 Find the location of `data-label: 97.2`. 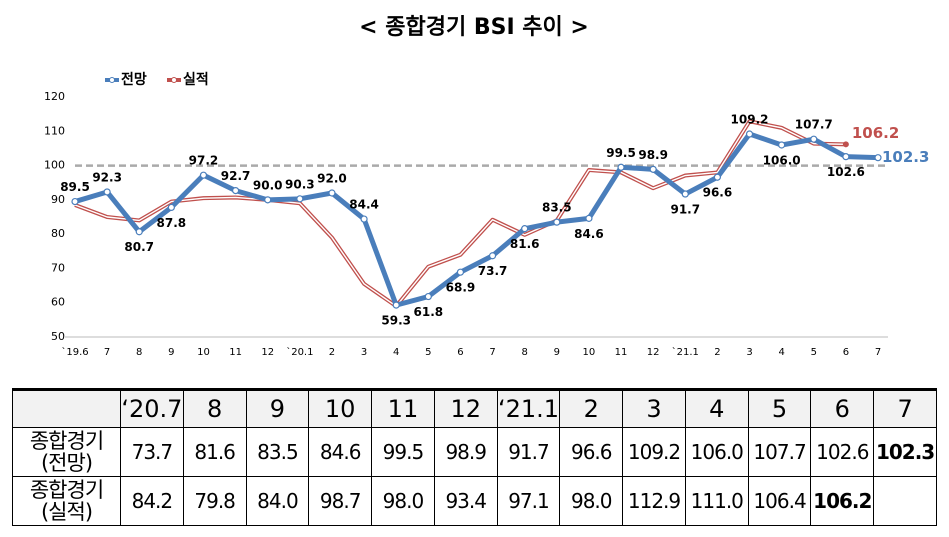

data-label: 97.2 is located at coordinates (204, 161).